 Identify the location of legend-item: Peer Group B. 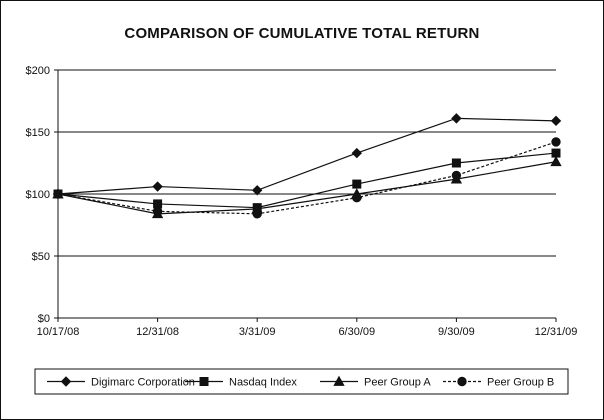
(498, 383).